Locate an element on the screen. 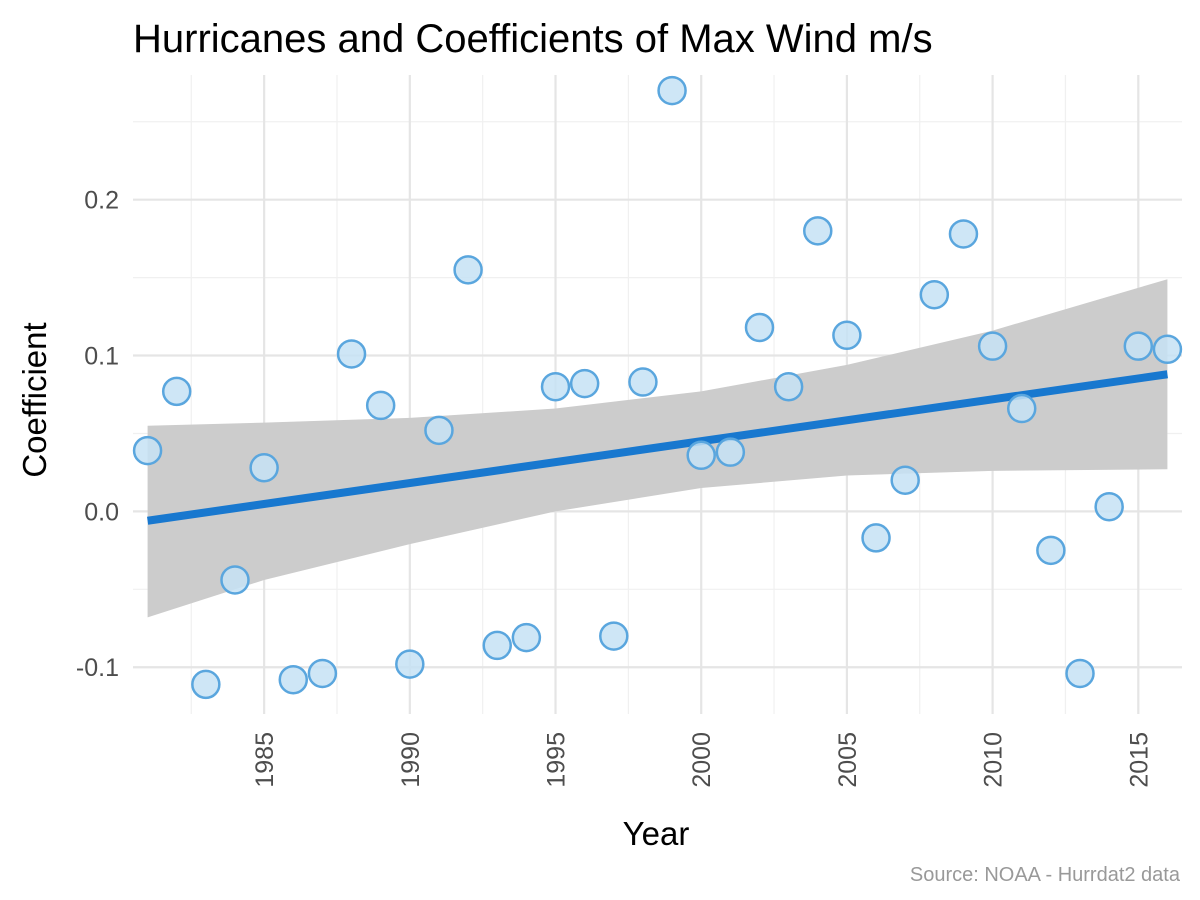  y-axis-tick-labels: -0.1 0.0 0.1 0.2 is located at coordinates (97, 435).